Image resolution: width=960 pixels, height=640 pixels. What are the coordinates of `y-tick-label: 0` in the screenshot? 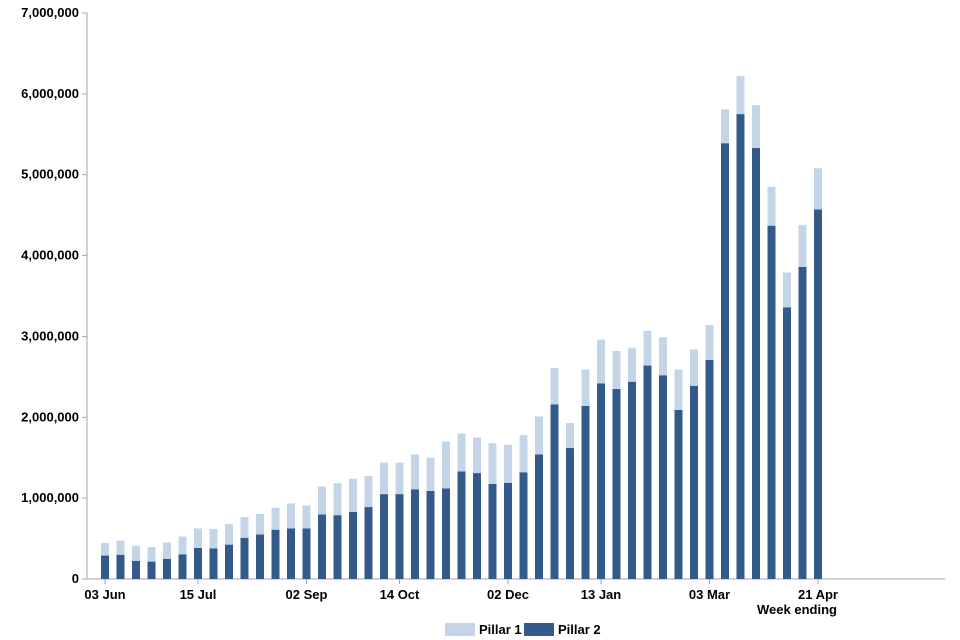 It's located at (75, 578).